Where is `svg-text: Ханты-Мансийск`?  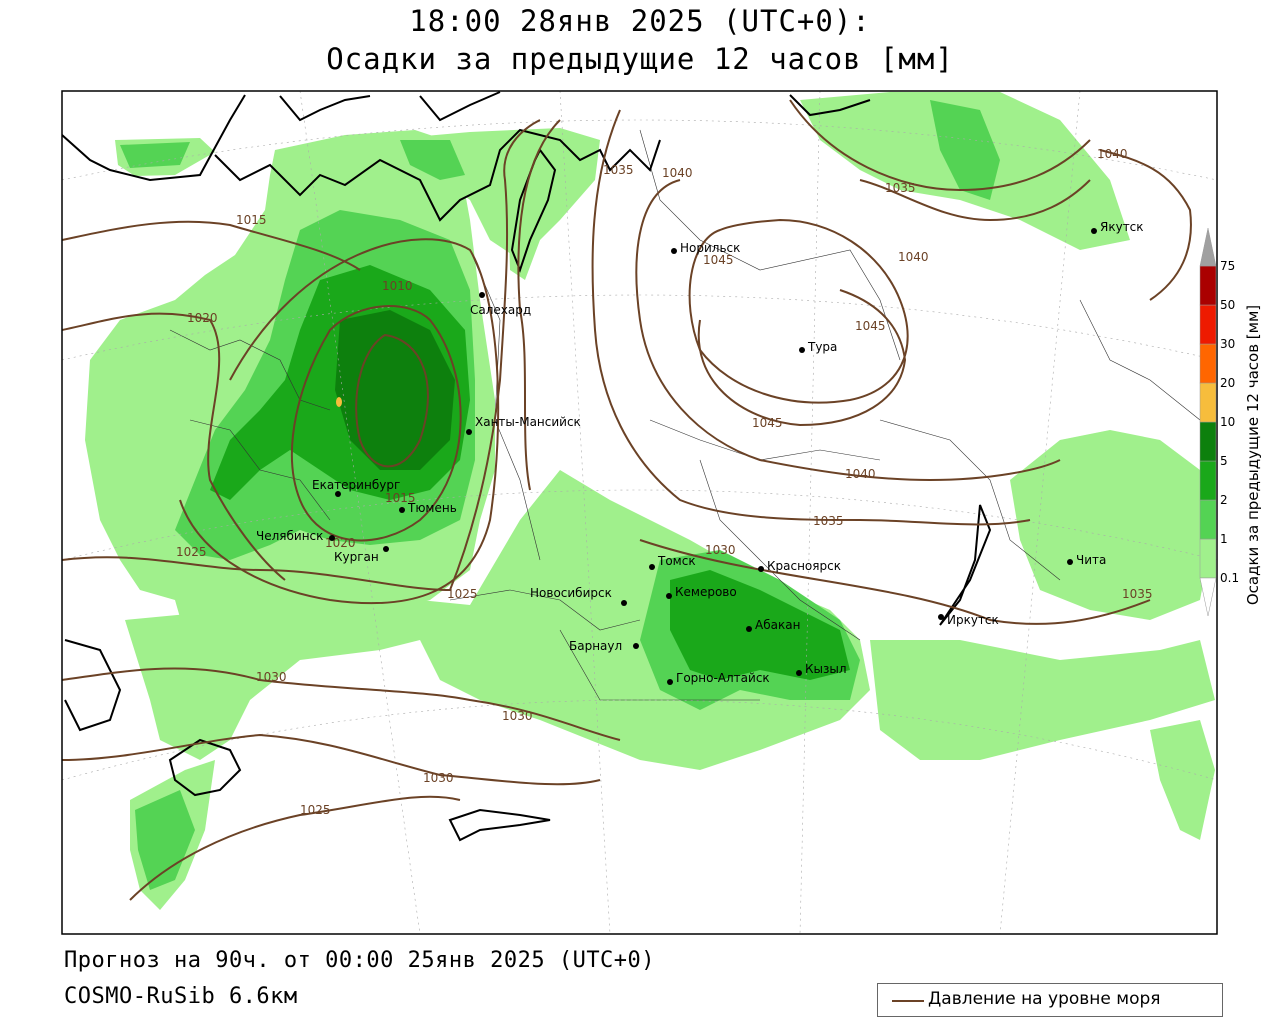
svg-text: Ханты-Мансийск is located at coordinates (528, 422).